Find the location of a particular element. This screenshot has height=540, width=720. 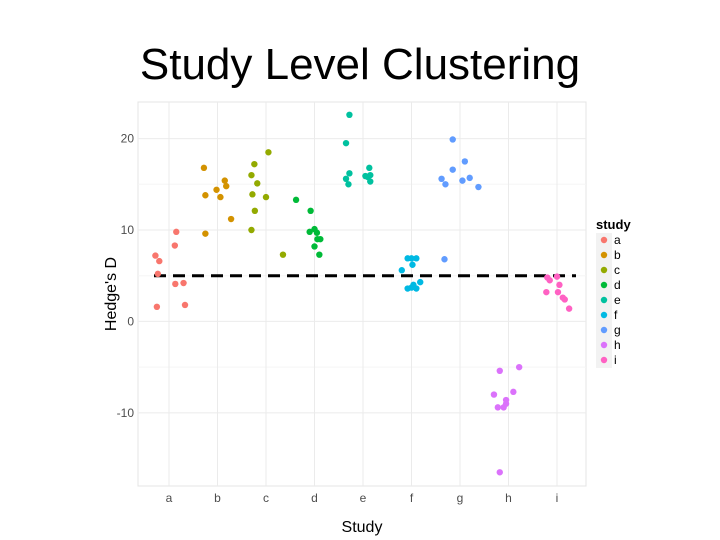

legend-key-a is located at coordinates (604, 240).